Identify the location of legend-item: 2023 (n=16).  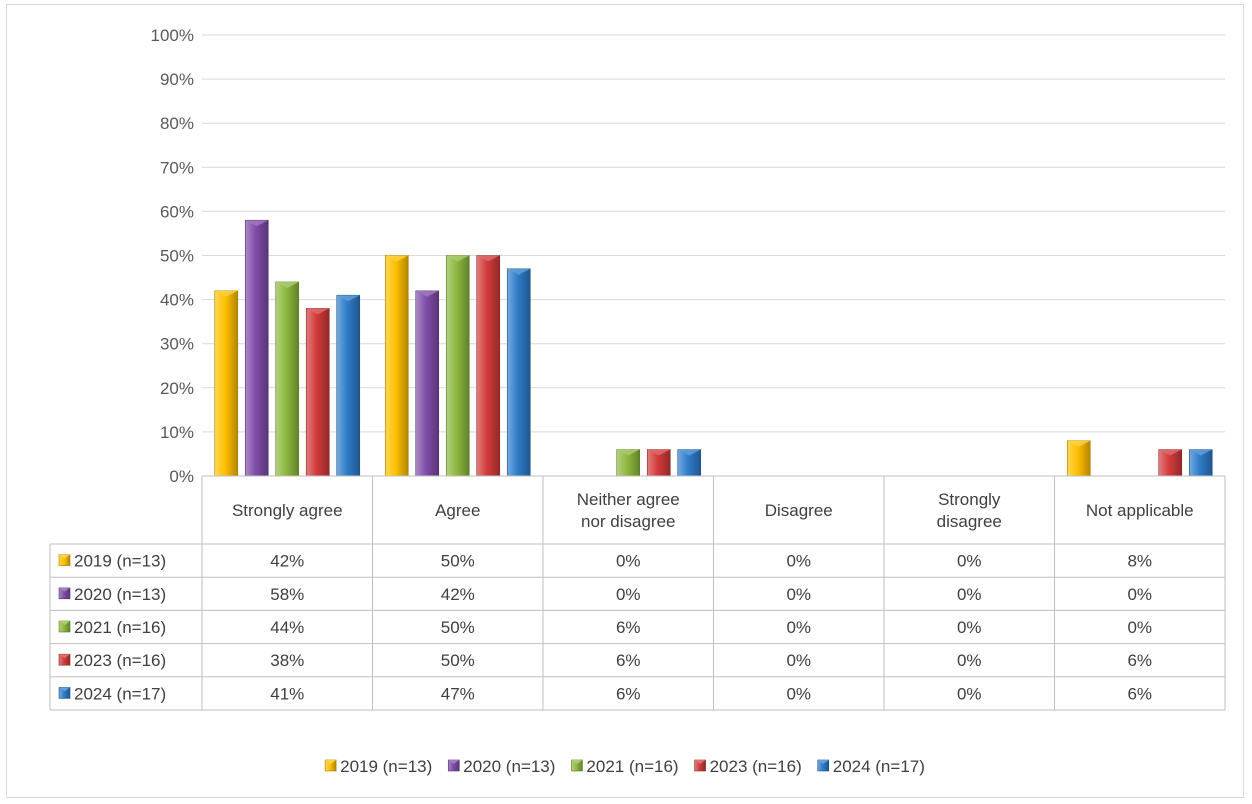
(748, 766).